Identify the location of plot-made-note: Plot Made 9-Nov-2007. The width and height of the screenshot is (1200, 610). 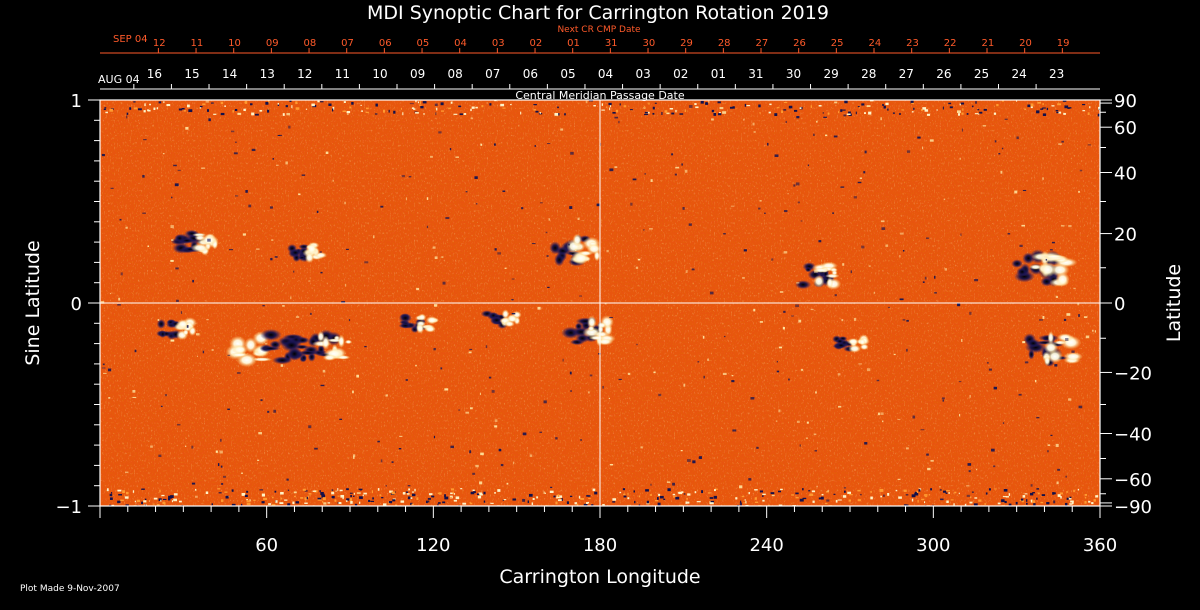
(70, 589).